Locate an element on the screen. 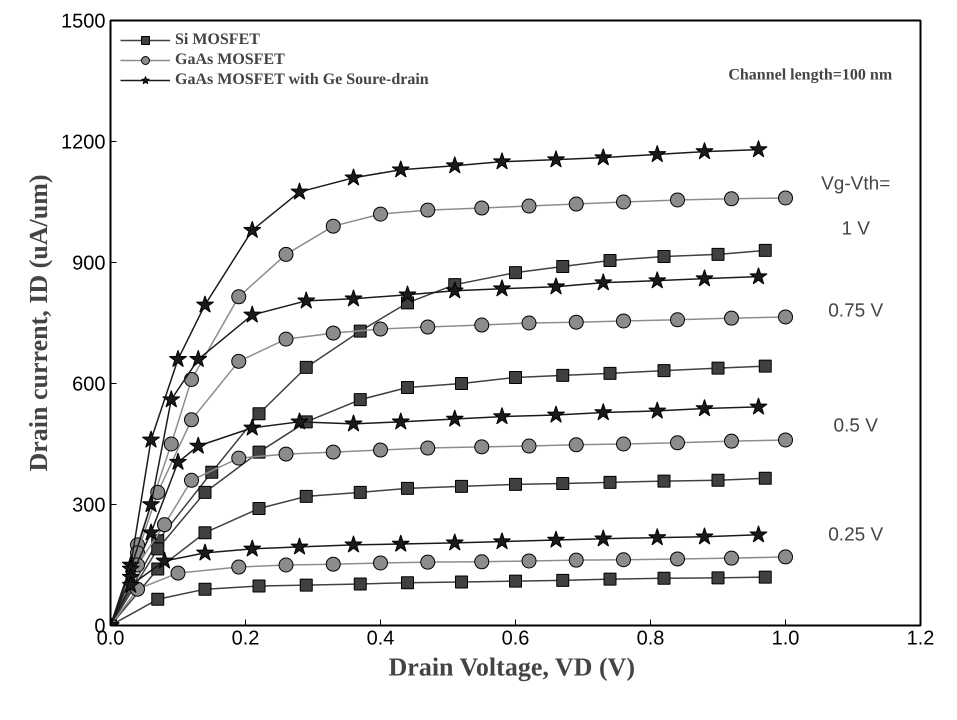  x-tick-label: 0.2 is located at coordinates (246, 639).